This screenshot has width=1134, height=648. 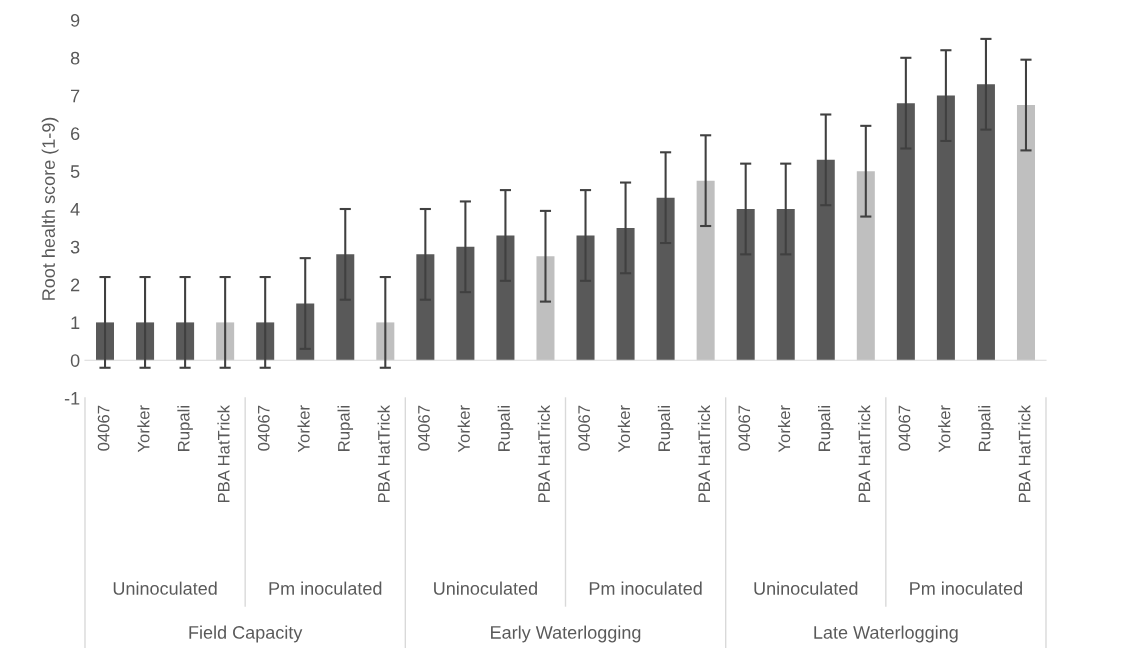 What do you see at coordinates (75, 285) in the screenshot?
I see `y-tick-label: 2` at bounding box center [75, 285].